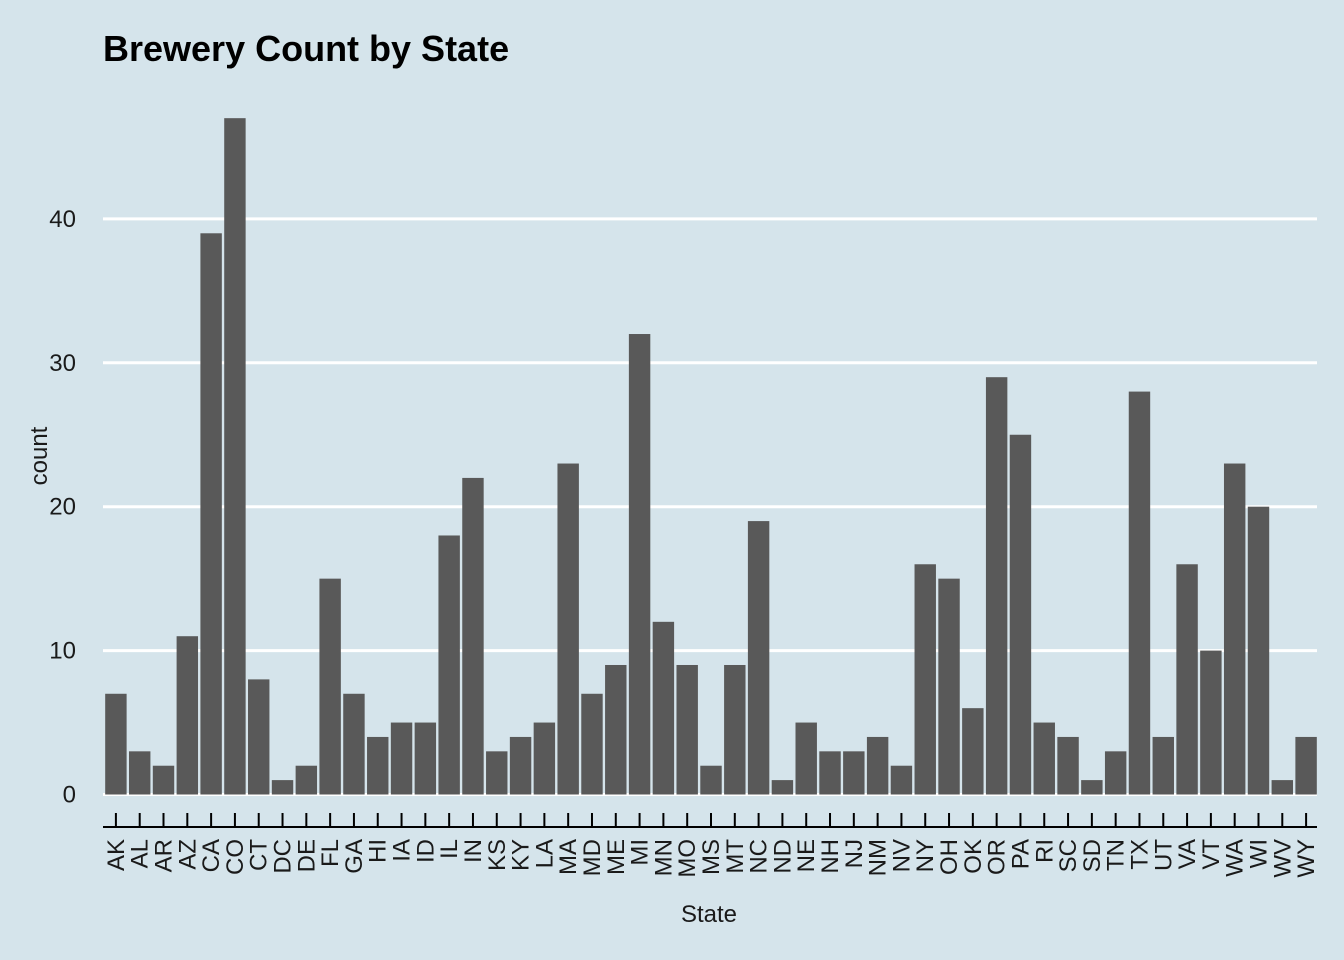 The width and height of the screenshot is (1344, 960). I want to click on bar-mo, so click(687, 729).